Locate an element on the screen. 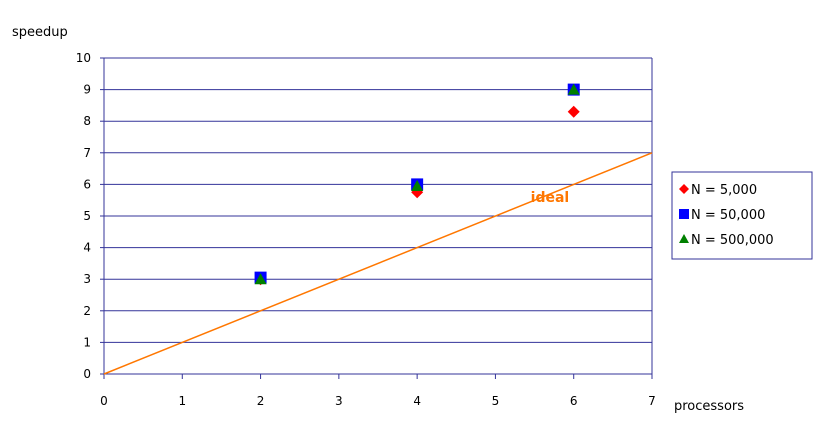 The width and height of the screenshot is (824, 425). y-tick-label: 3 is located at coordinates (87, 279).